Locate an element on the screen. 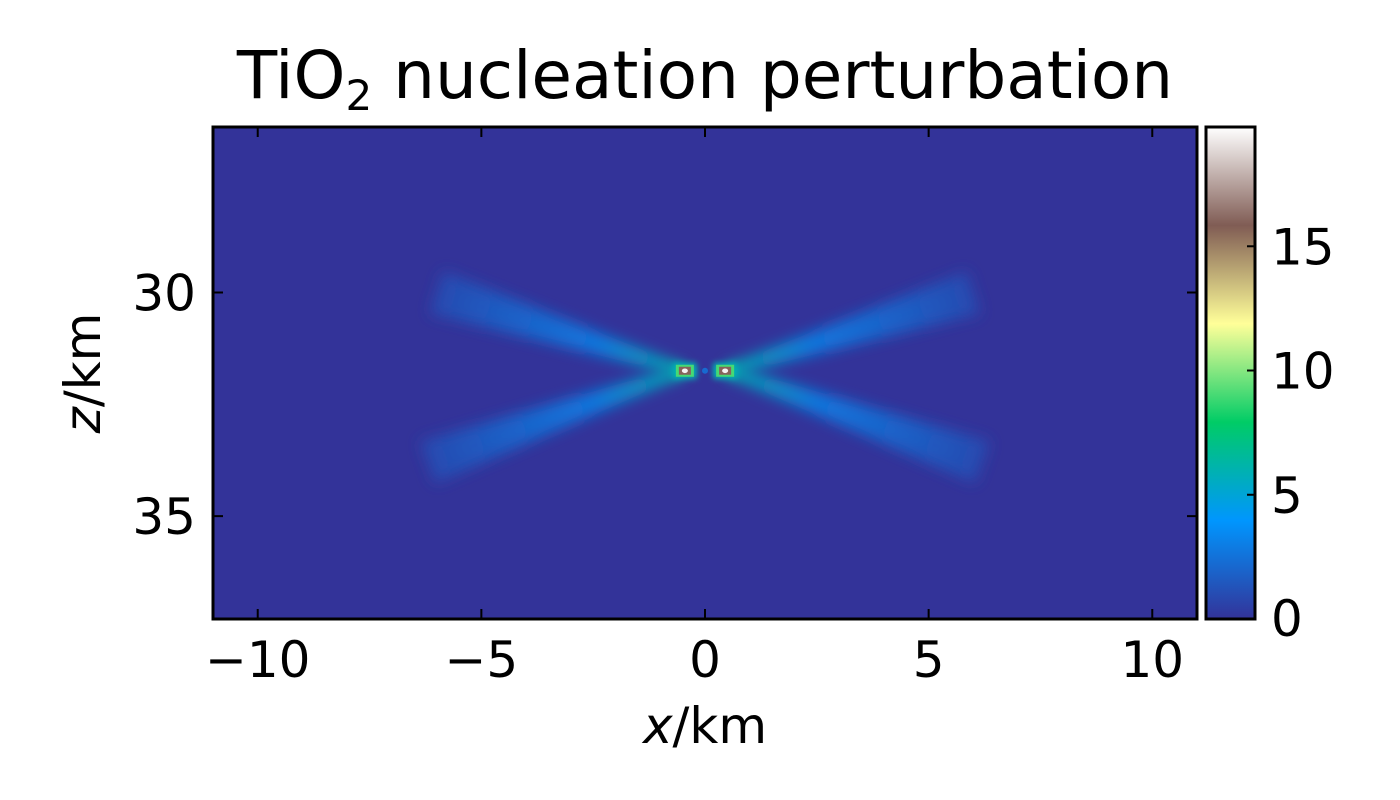 The height and width of the screenshot is (800, 1400). title-suffix: nucleation perturbation is located at coordinates (772, 75).